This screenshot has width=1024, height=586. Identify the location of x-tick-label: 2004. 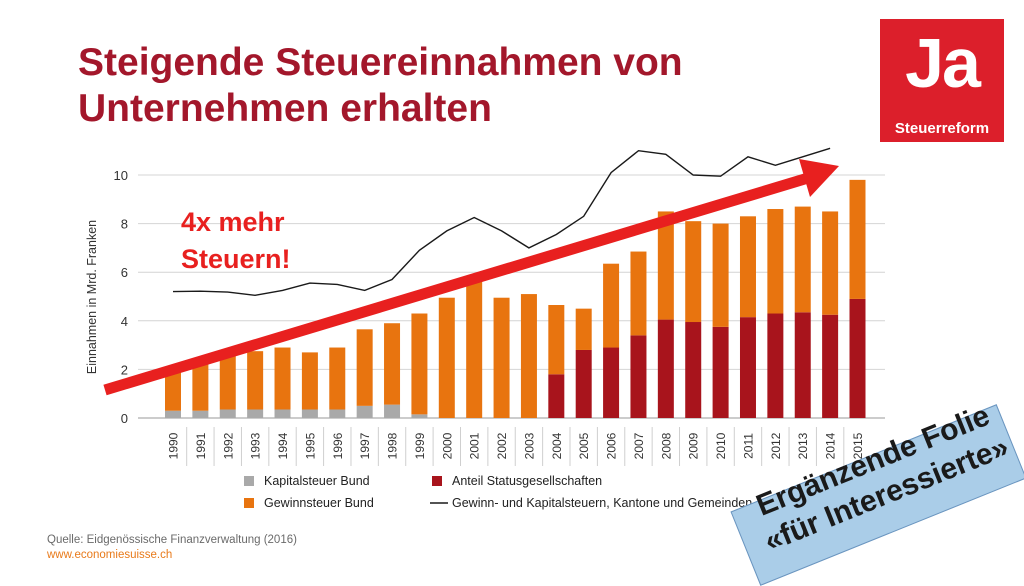
(557, 445).